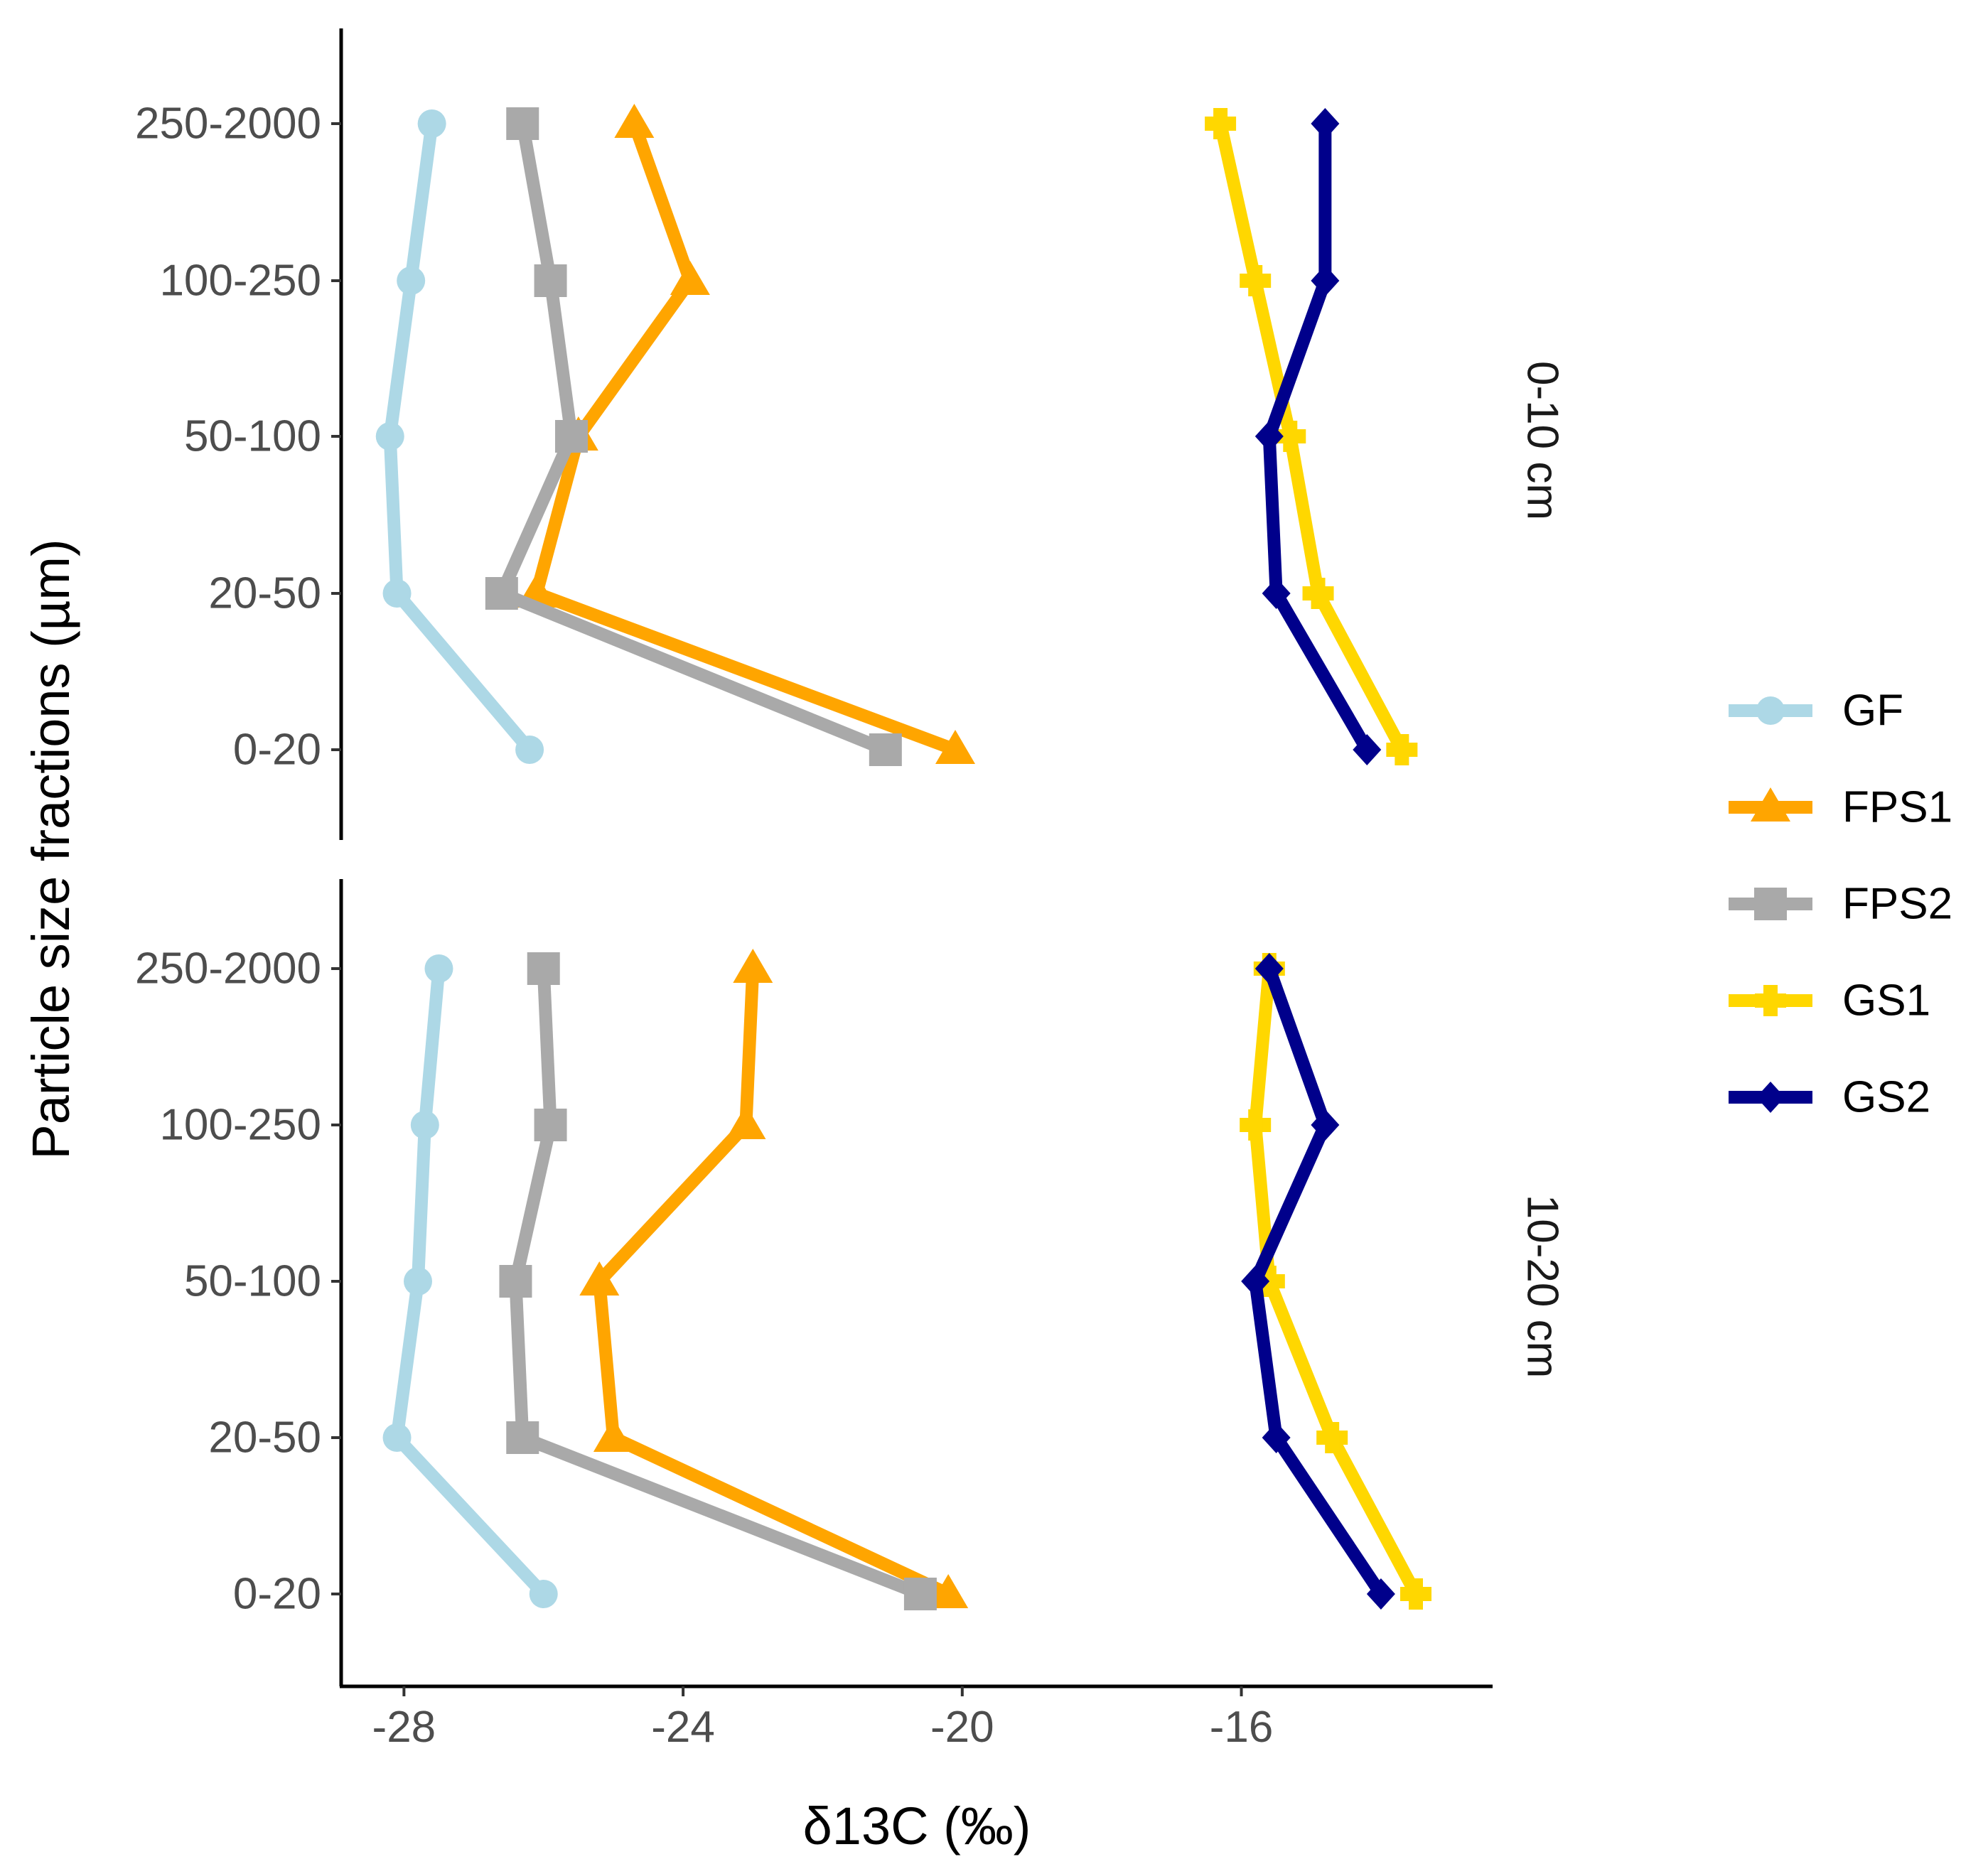 This screenshot has height=1869, width=1988. I want to click on strip-label-top: 0-10 cm, so click(1542, 440).